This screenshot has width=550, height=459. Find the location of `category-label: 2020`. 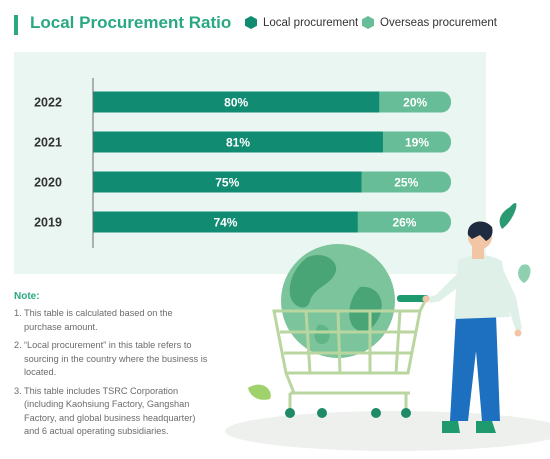

category-label: 2020 is located at coordinates (48, 183).